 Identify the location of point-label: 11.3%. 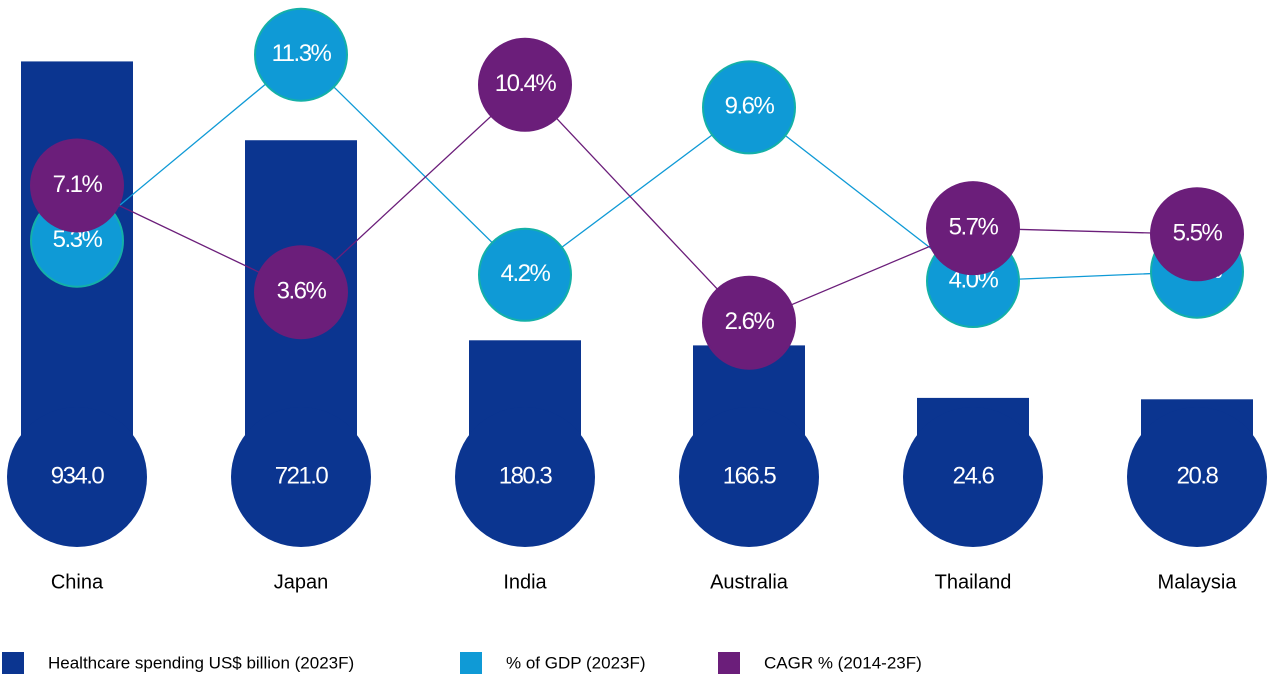
(302, 53).